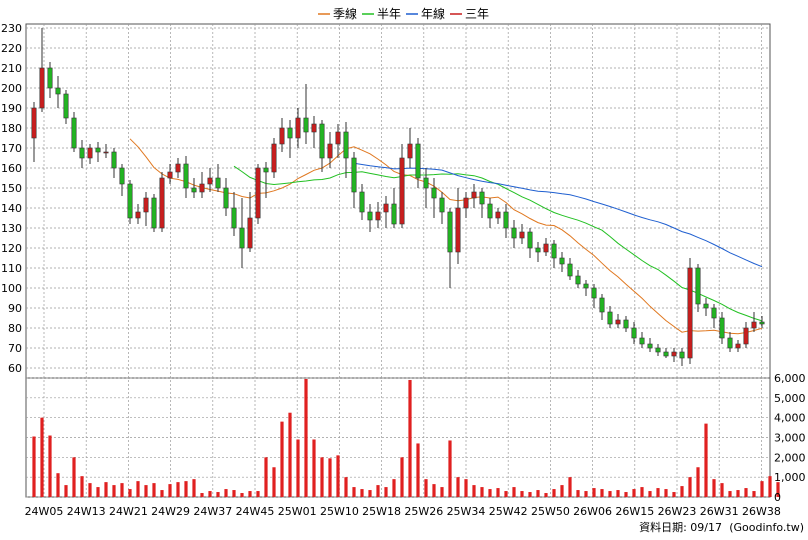 The height and width of the screenshot is (540, 808). Describe the element at coordinates (790, 438) in the screenshot. I see `volume-axis-labels: 0 1,000 2,000 3,000 4,000 5,000 6,000` at that location.